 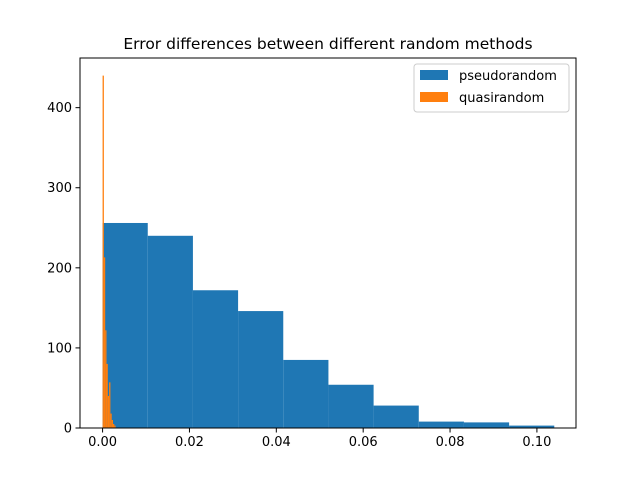 I want to click on y-tick-label-1: 100, so click(x=59, y=348).